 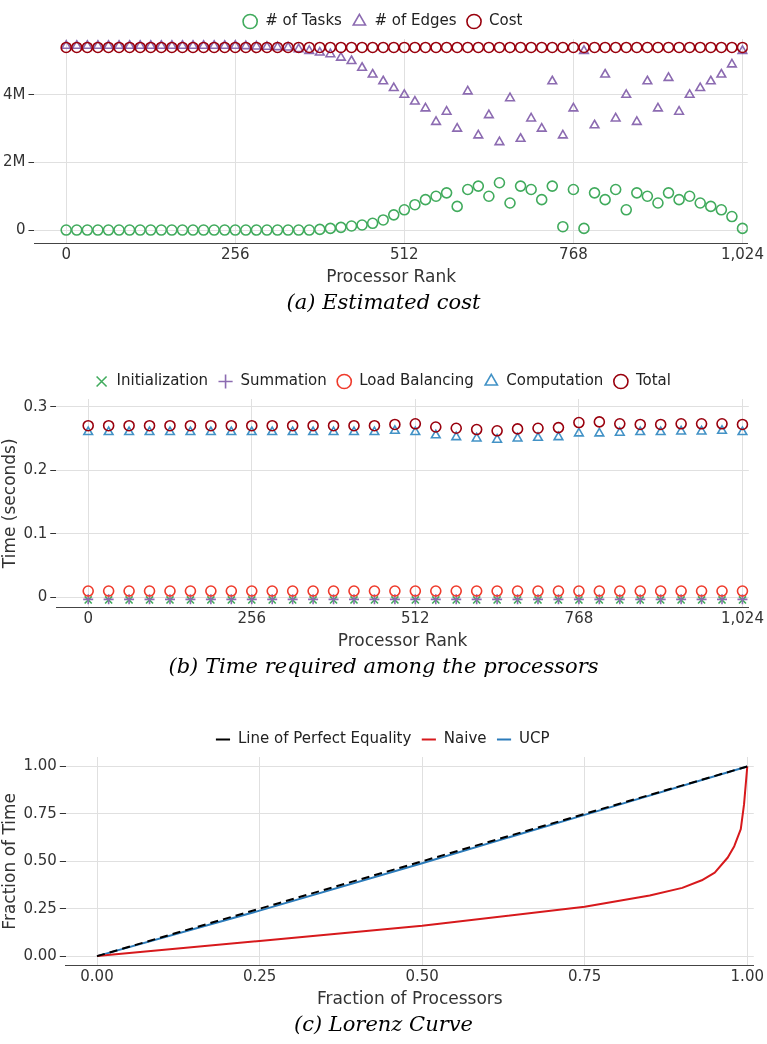 What do you see at coordinates (416, 380) in the screenshot?
I see `legend-label: Load Balancing` at bounding box center [416, 380].